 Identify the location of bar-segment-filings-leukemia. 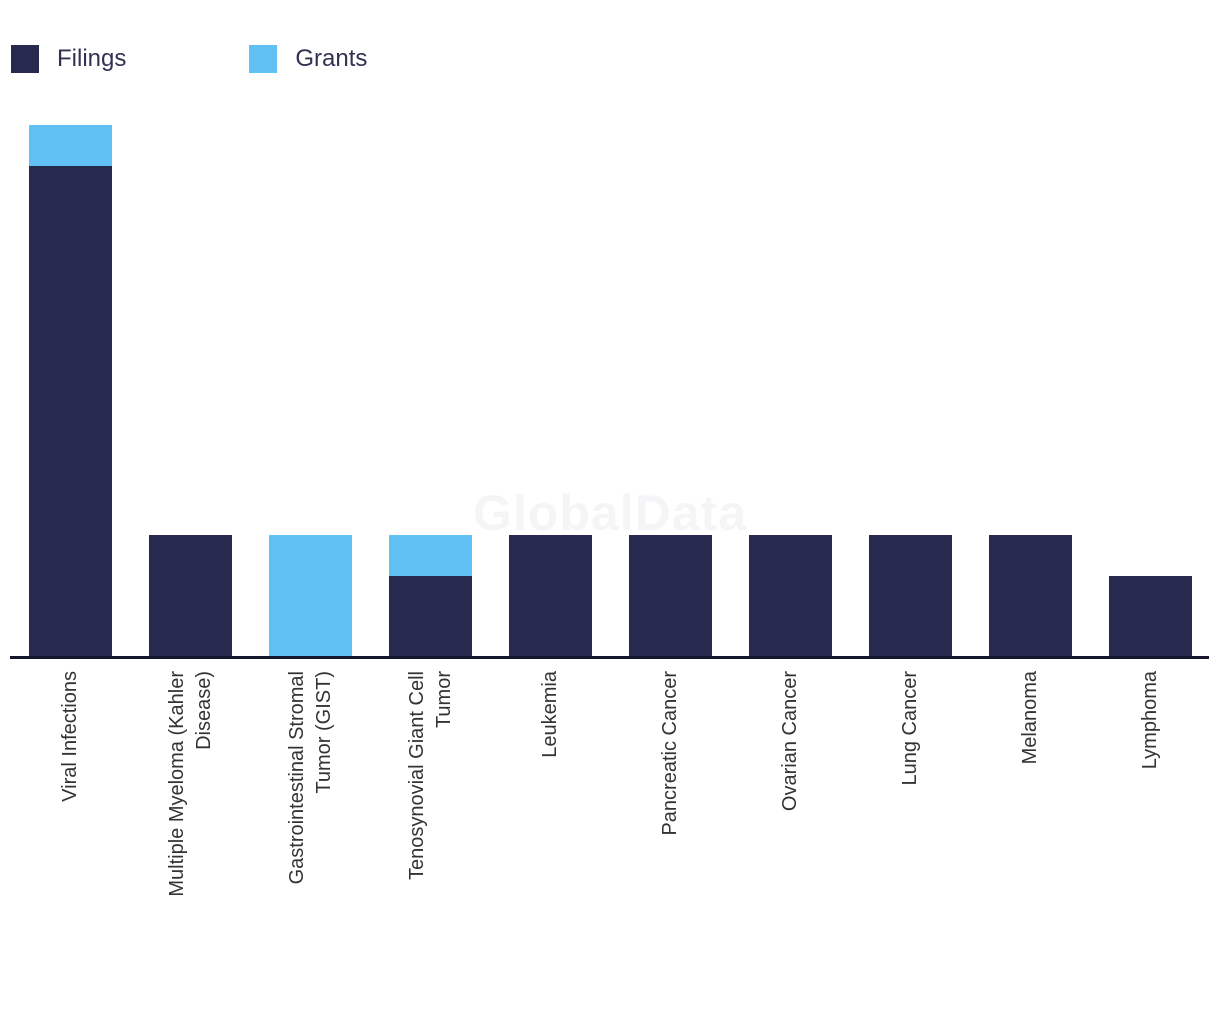
(550, 596).